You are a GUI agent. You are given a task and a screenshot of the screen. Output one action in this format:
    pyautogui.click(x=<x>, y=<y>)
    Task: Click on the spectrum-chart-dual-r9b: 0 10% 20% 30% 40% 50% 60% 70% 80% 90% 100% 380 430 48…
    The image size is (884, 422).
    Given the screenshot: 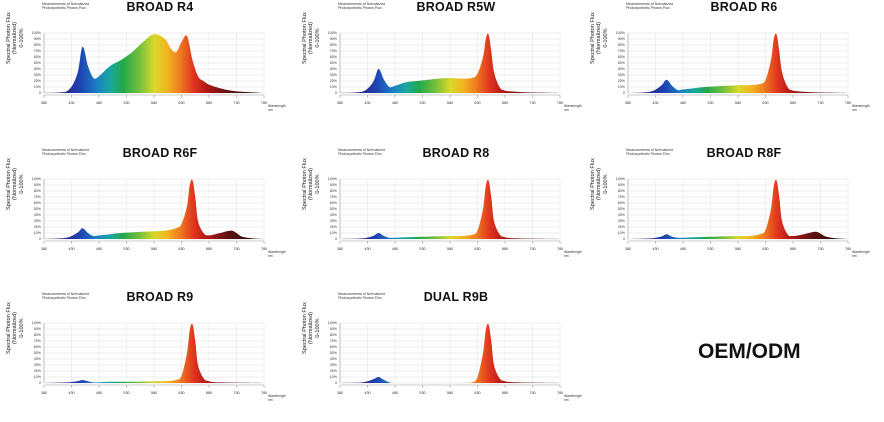 What is the action you would take?
    pyautogui.click(x=445, y=358)
    